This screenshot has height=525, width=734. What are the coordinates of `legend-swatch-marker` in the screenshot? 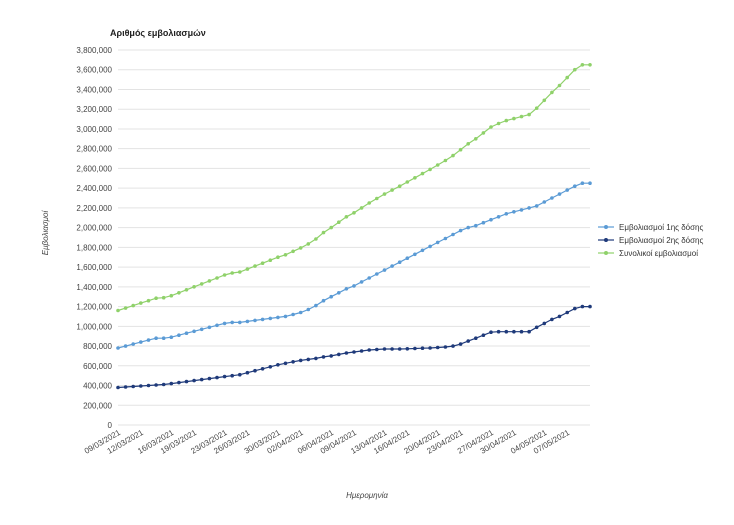 It's located at (606, 227).